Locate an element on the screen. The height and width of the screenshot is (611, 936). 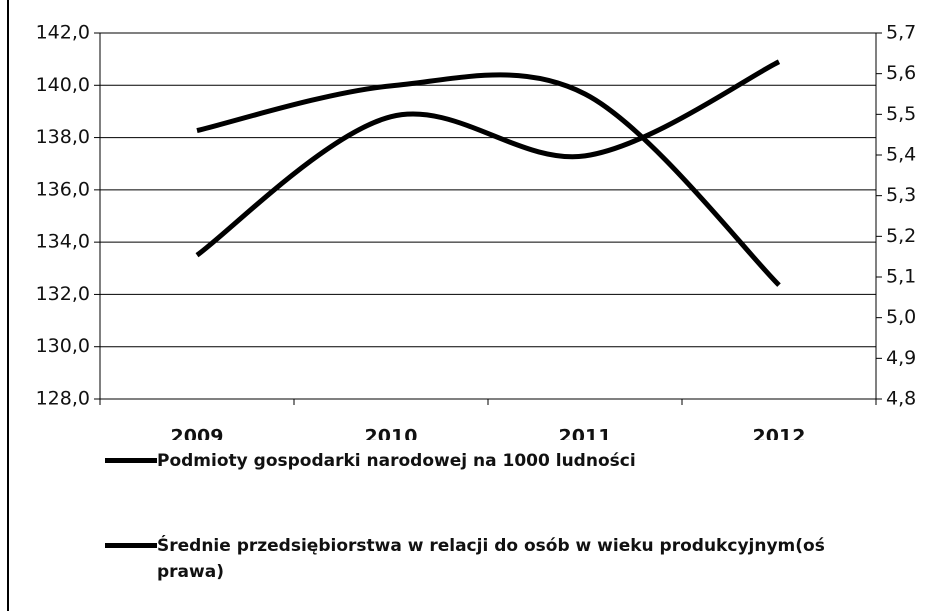
y2-tick-label: 4,8 is located at coordinates (901, 399).